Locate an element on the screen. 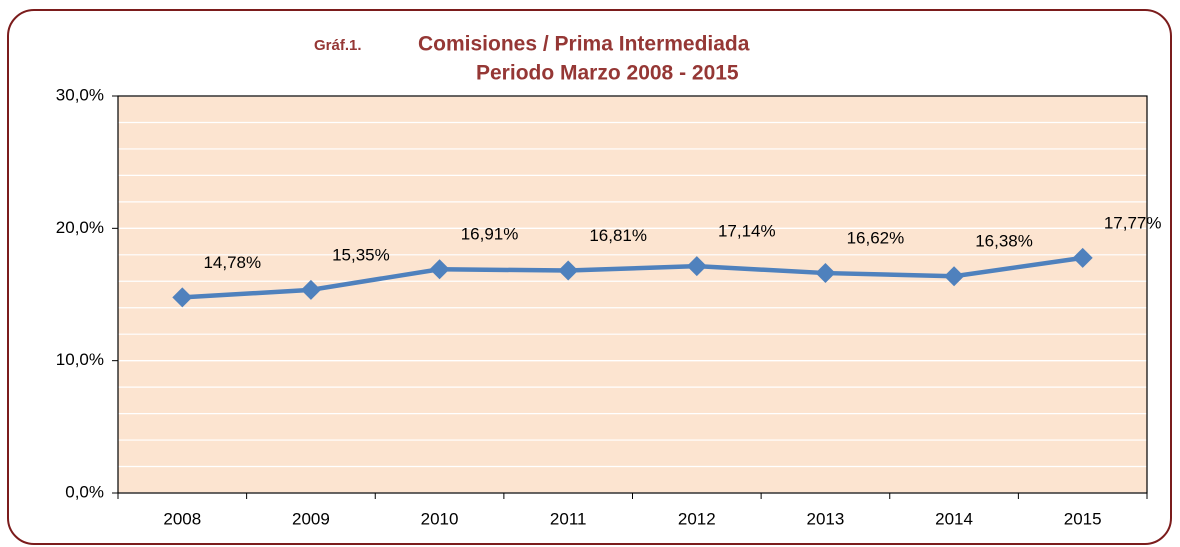 The height and width of the screenshot is (547, 1180). data-label: 14,78% is located at coordinates (232, 262).